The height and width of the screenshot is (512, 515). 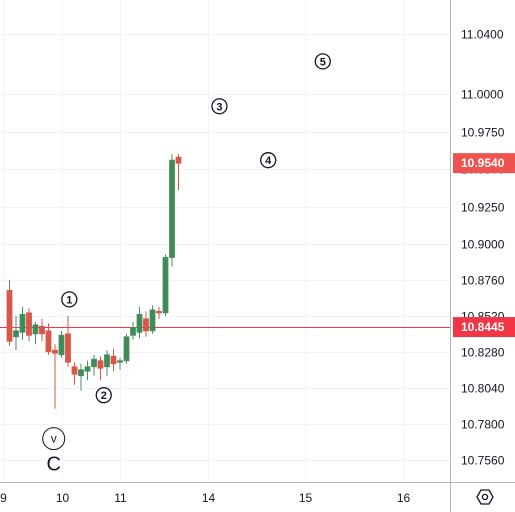 I want to click on wave-label: 1, so click(x=69, y=299).